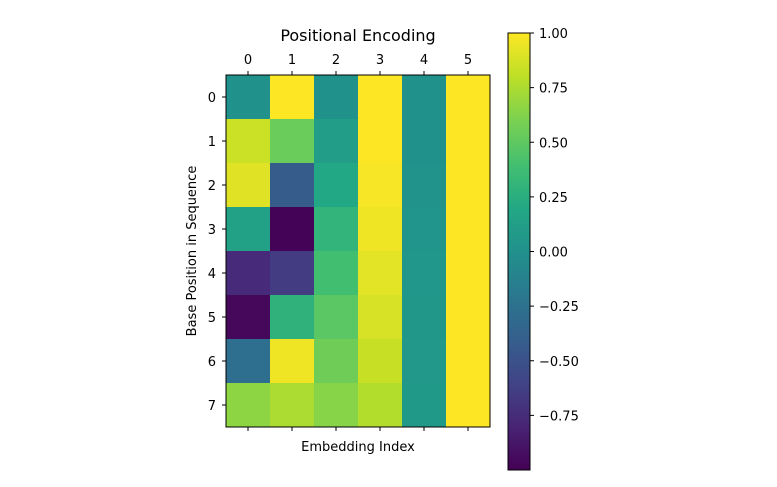 This screenshot has height=487, width=777. Describe the element at coordinates (553, 34) in the screenshot. I see `colorbar-tick-label: 1.00` at that location.